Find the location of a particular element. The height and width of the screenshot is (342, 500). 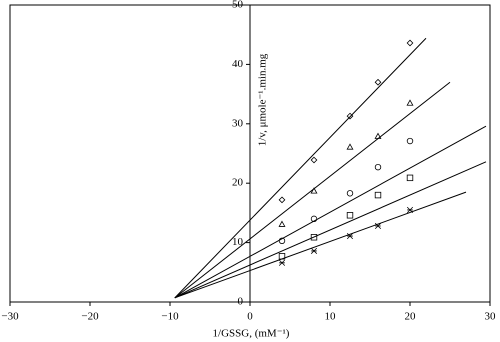

y-tick-label: 20 is located at coordinates (238, 183).